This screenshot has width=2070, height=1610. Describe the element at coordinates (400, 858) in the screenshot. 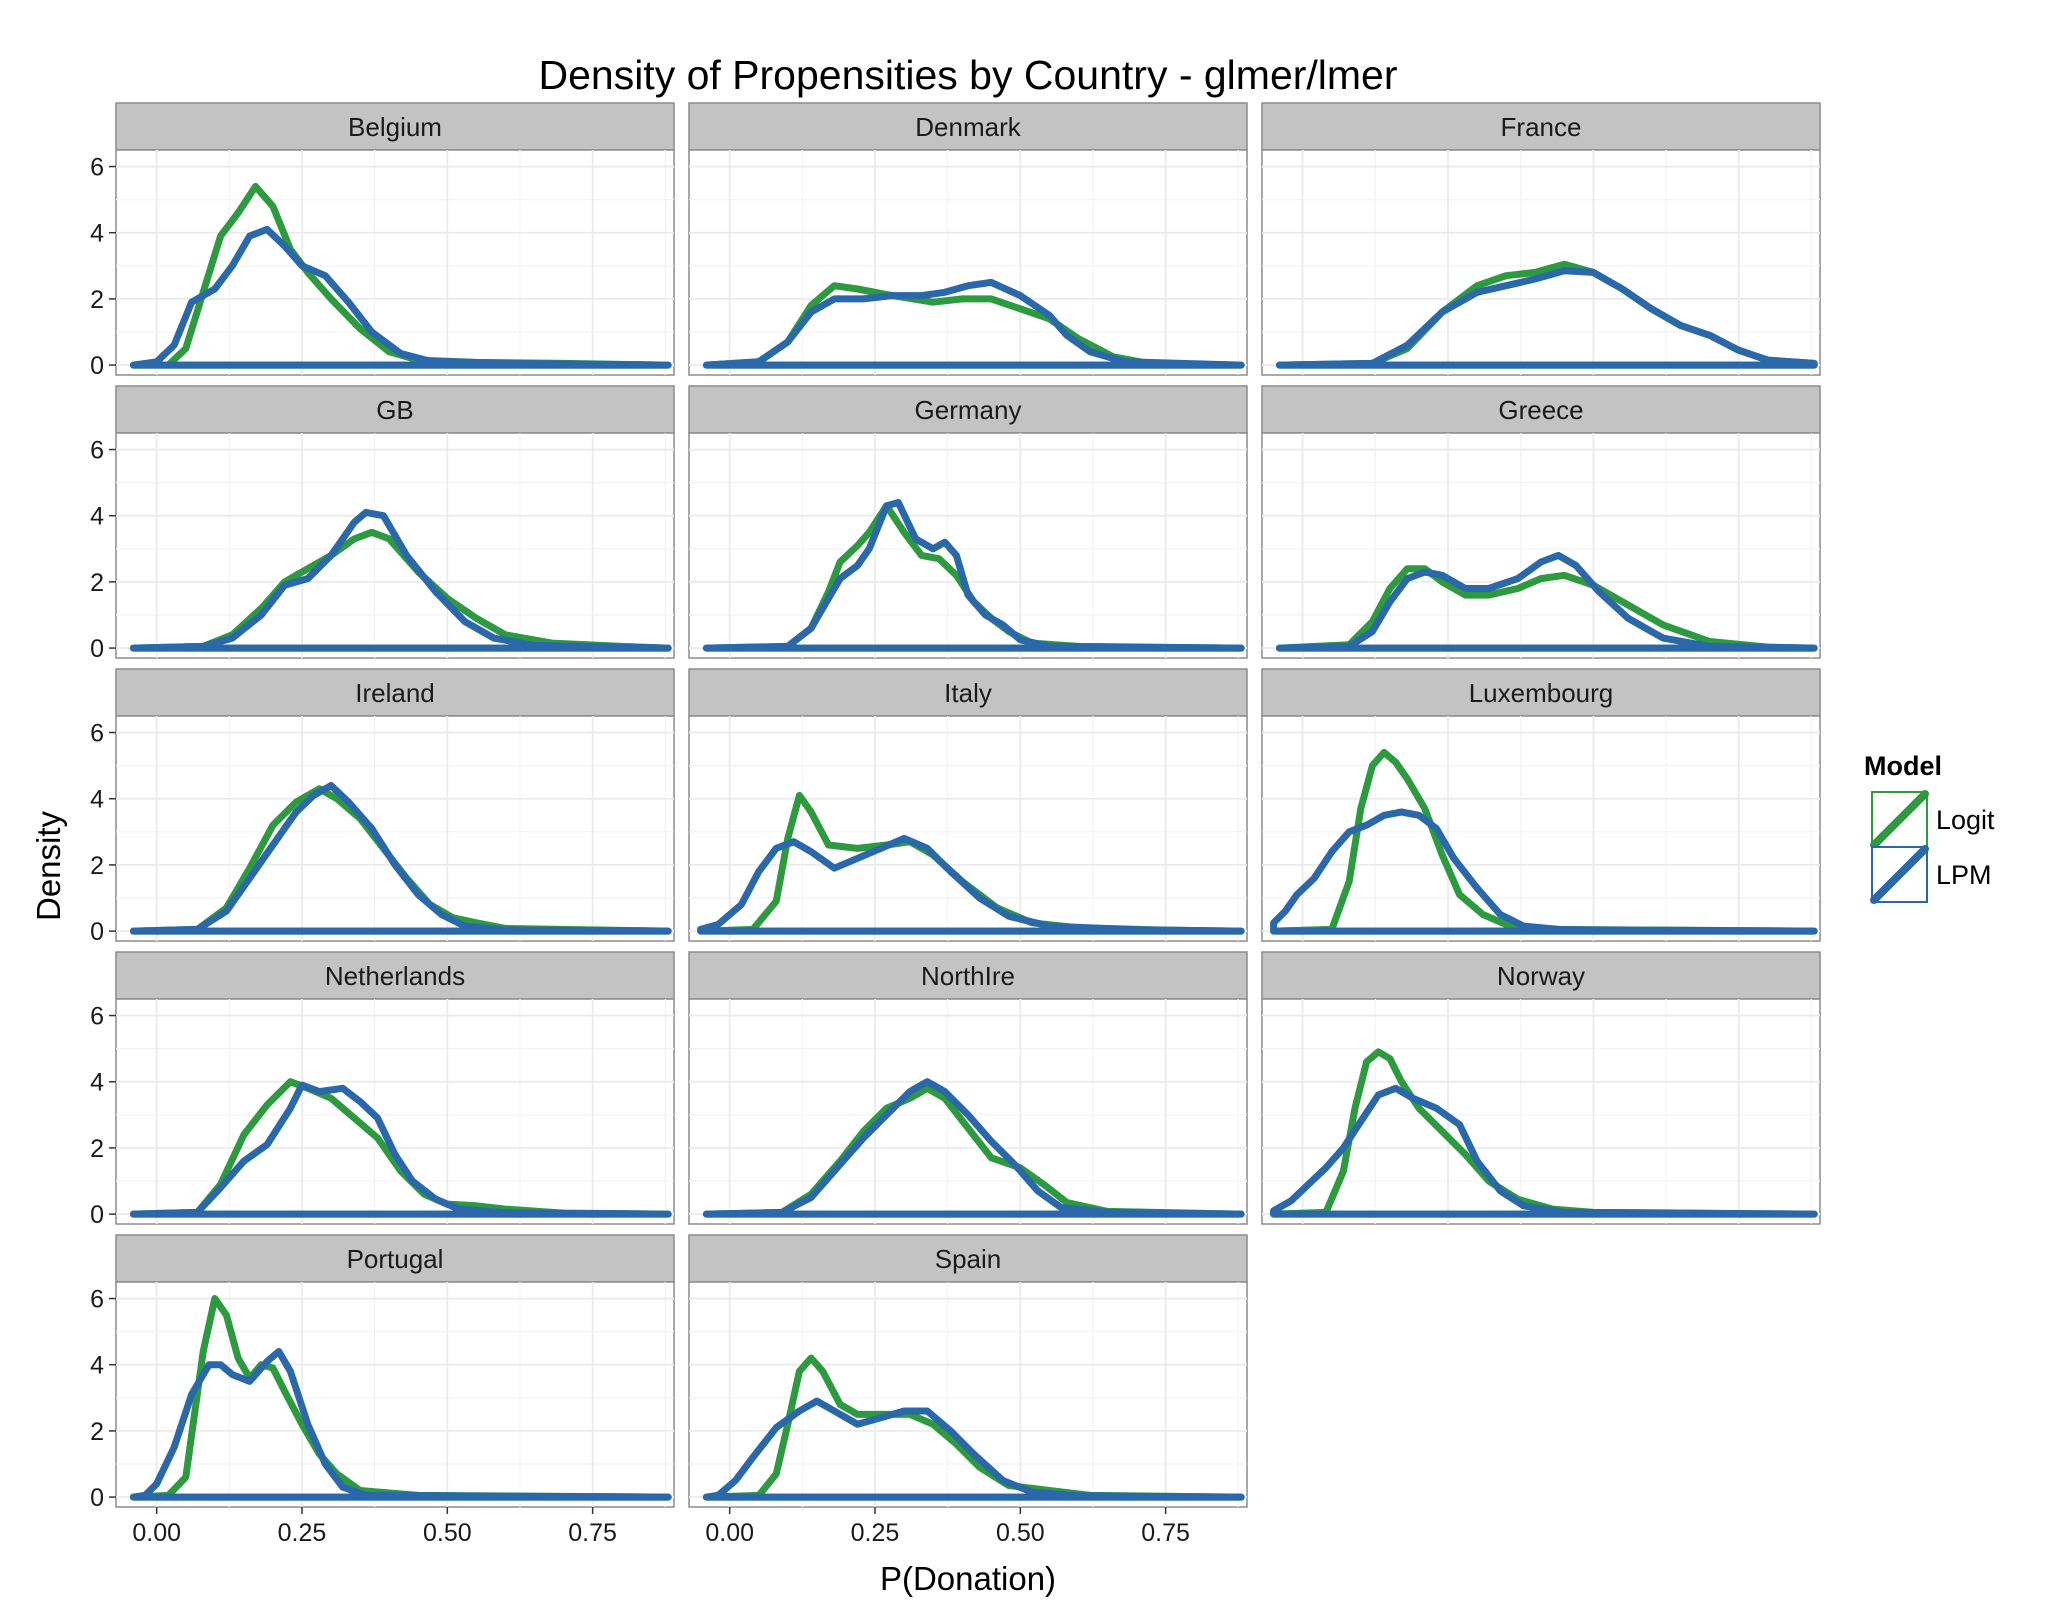

I see `density-line-lpm-ireland` at that location.